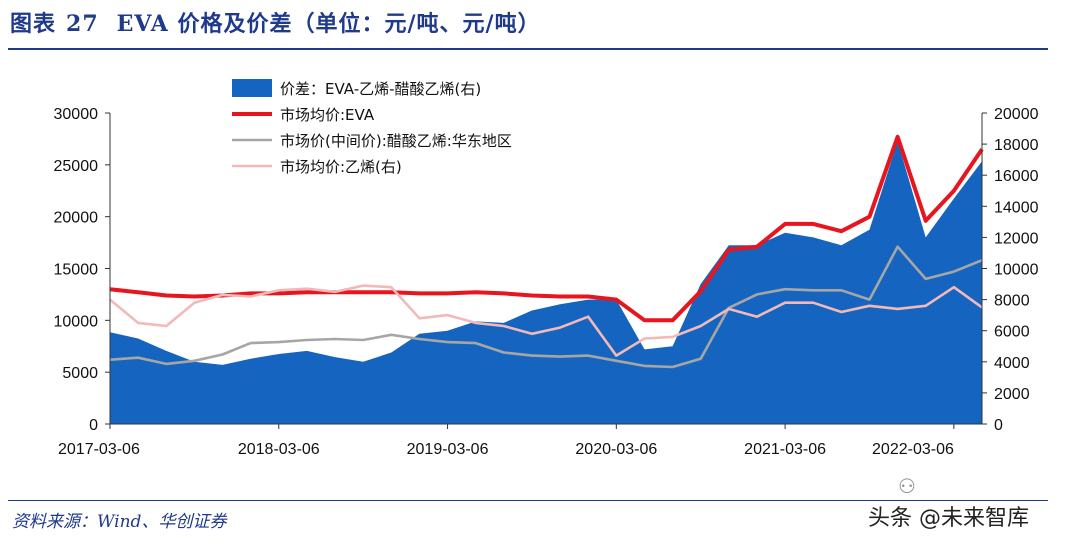  I want to click on x-tick-label: 2021-03-06, so click(785, 449).